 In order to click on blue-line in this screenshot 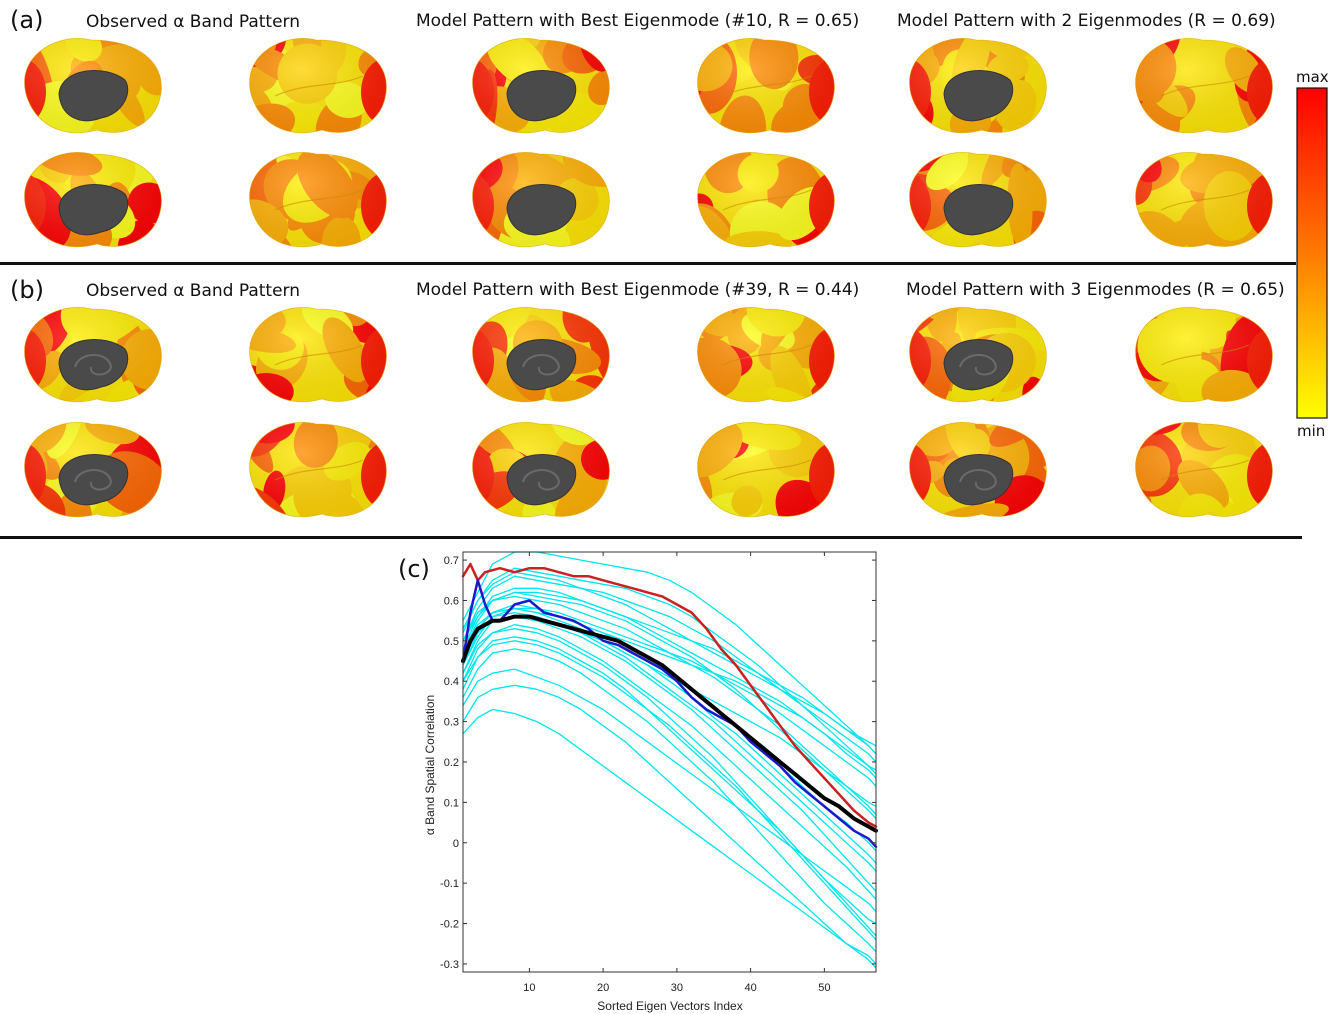, I will do `click(669, 714)`.